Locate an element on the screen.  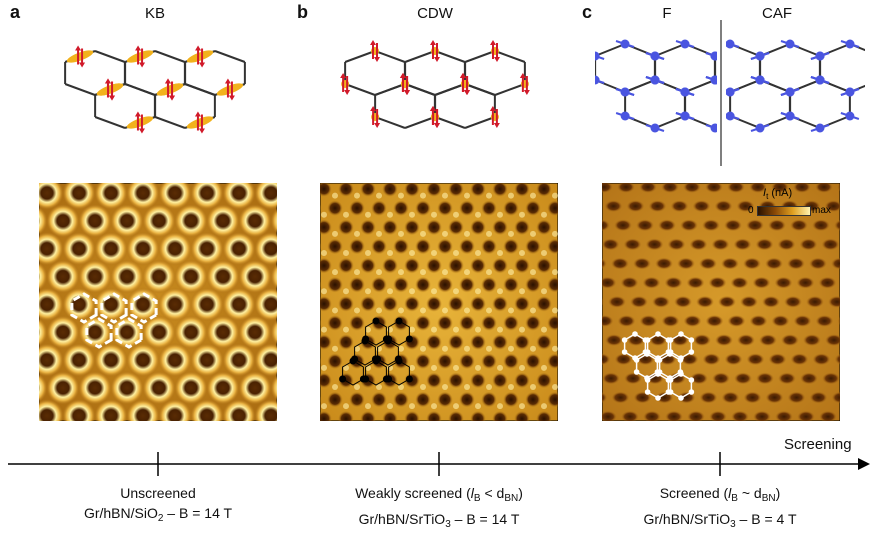
colorbar-max: max is located at coordinates (821, 210).